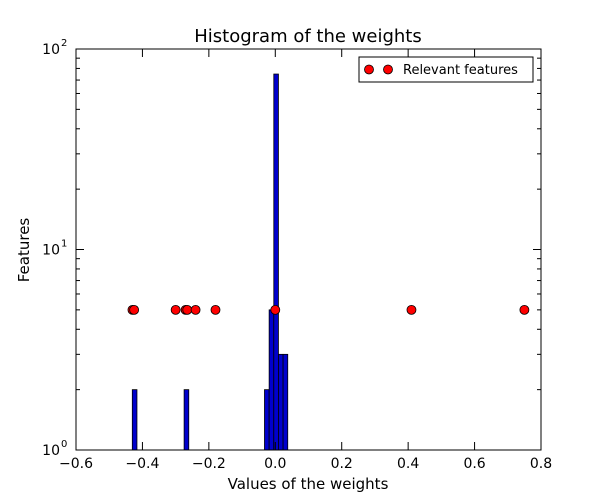 The height and width of the screenshot is (500, 600). Describe the element at coordinates (305, 464) in the screenshot. I see `x-tick-labels: −0.6 −0.4 −0.2 0.0 0.2 0.4 0.6 0.8` at that location.